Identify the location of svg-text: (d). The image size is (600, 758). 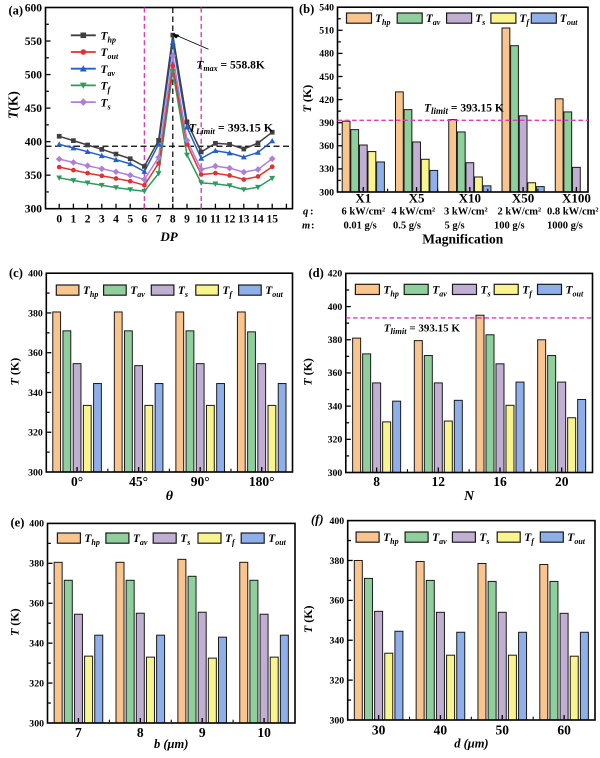
(316, 273).